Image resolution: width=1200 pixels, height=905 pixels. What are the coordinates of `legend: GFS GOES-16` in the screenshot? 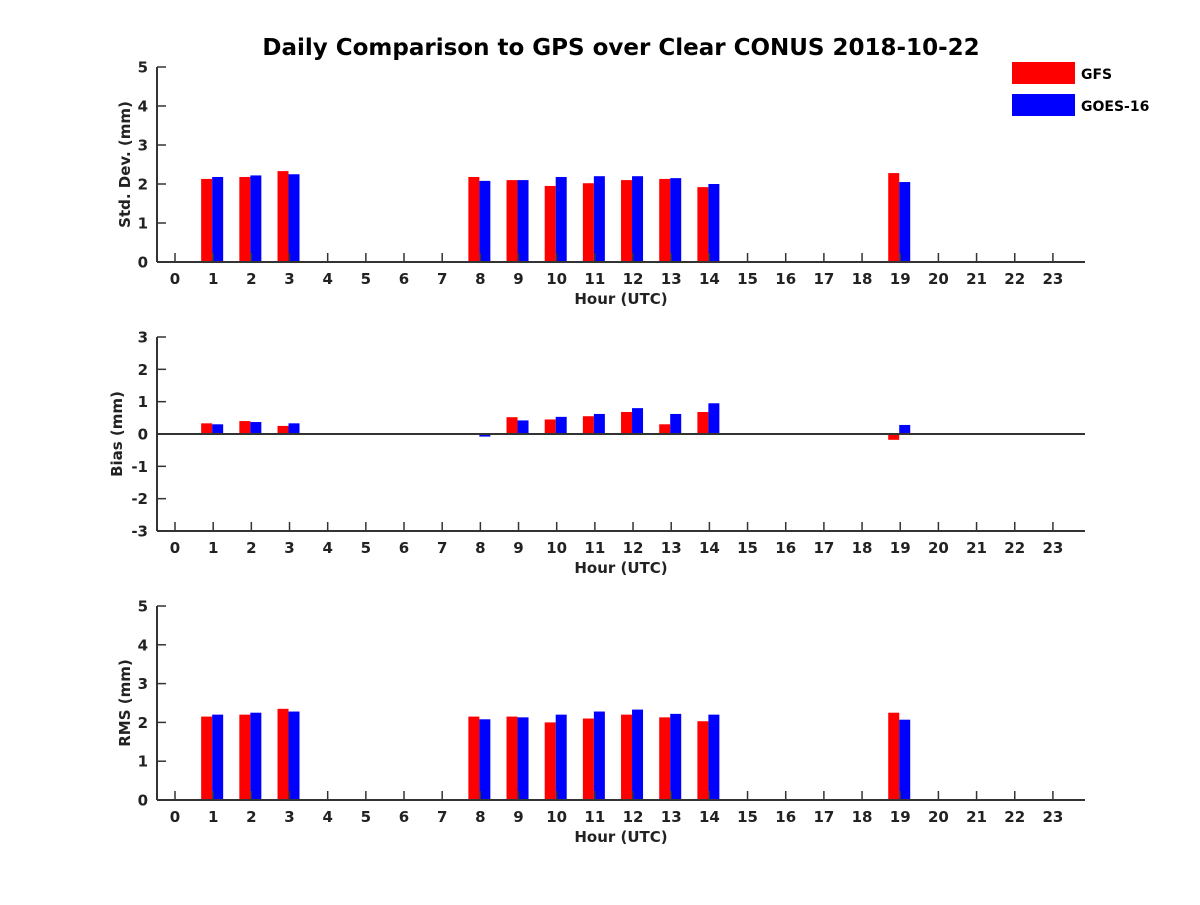 It's located at (1080, 89).